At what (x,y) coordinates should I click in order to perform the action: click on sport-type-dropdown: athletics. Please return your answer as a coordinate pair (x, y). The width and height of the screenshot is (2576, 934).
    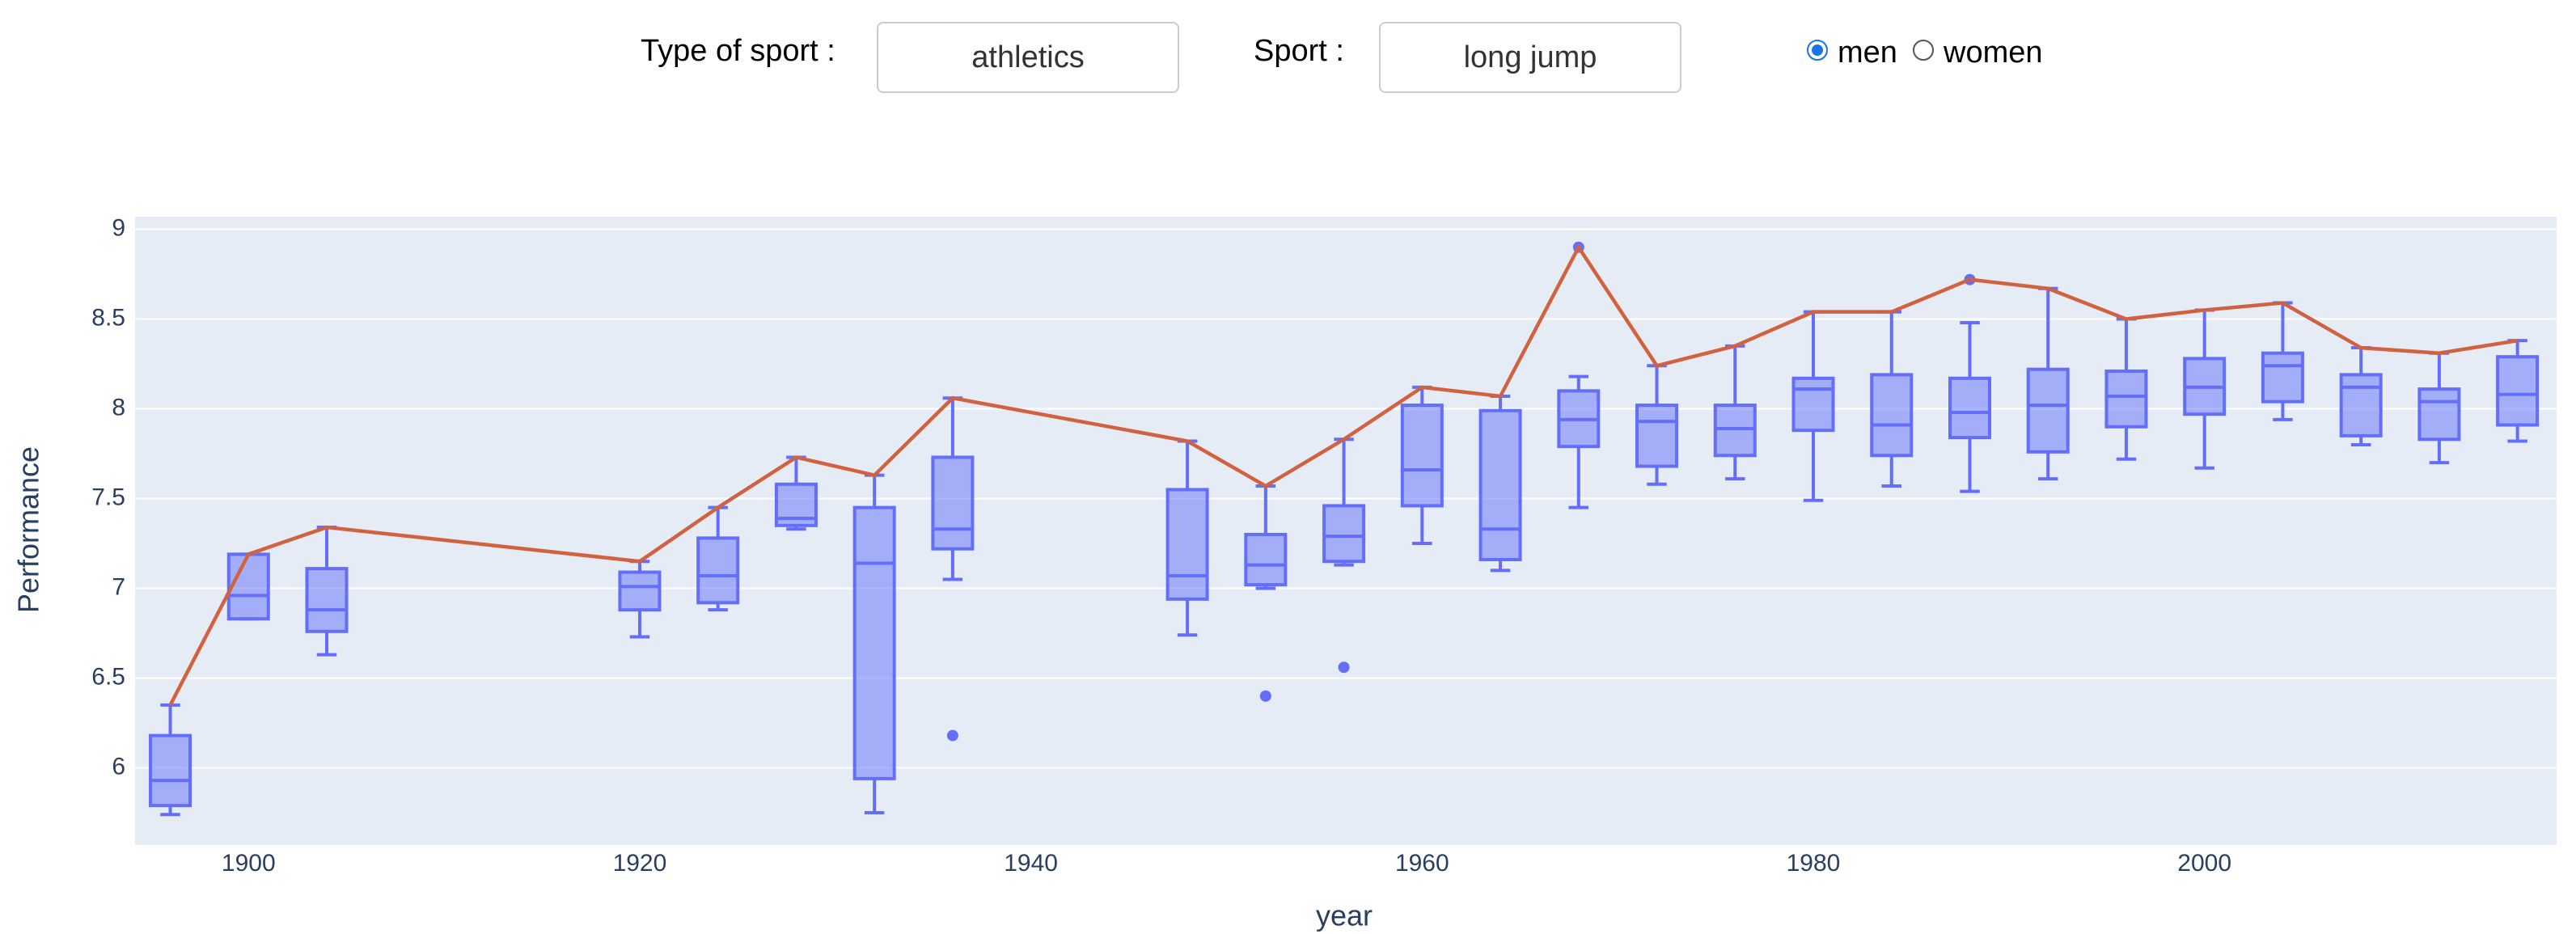
    Looking at the image, I should click on (1028, 57).